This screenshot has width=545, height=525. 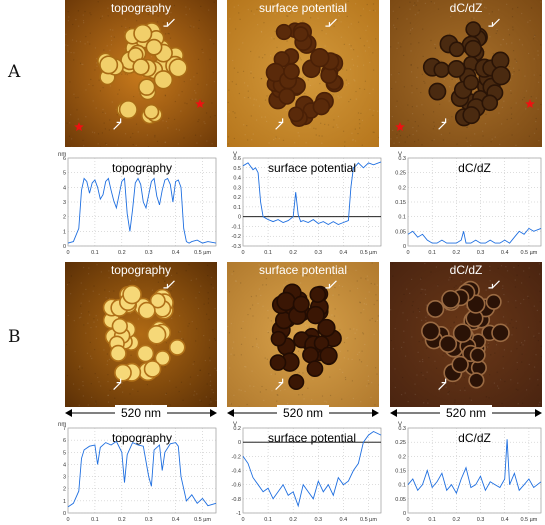 What do you see at coordinates (237, 159) in the screenshot?
I see `y-tick-label: 0.6` at bounding box center [237, 159].